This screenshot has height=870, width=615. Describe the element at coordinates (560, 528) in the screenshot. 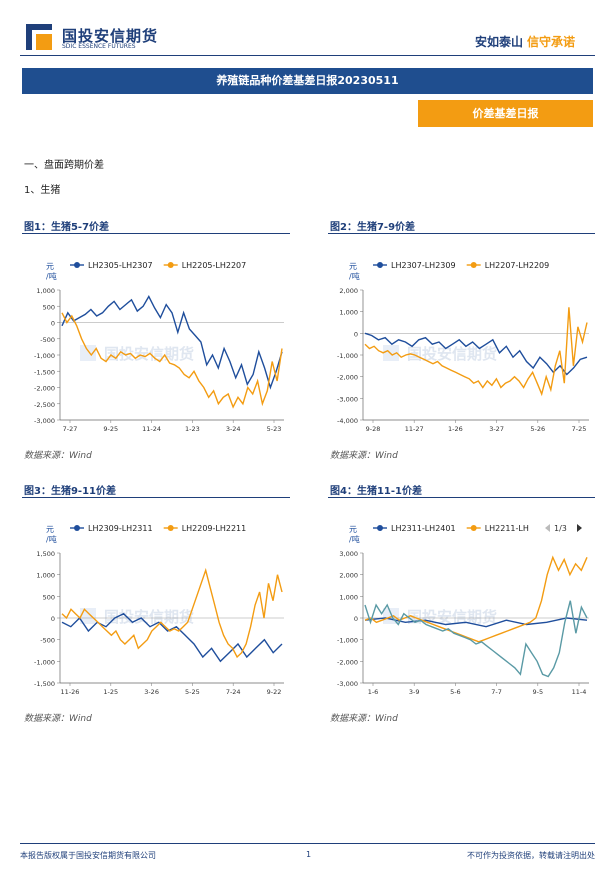

I see `pager-label: 1/3` at that location.